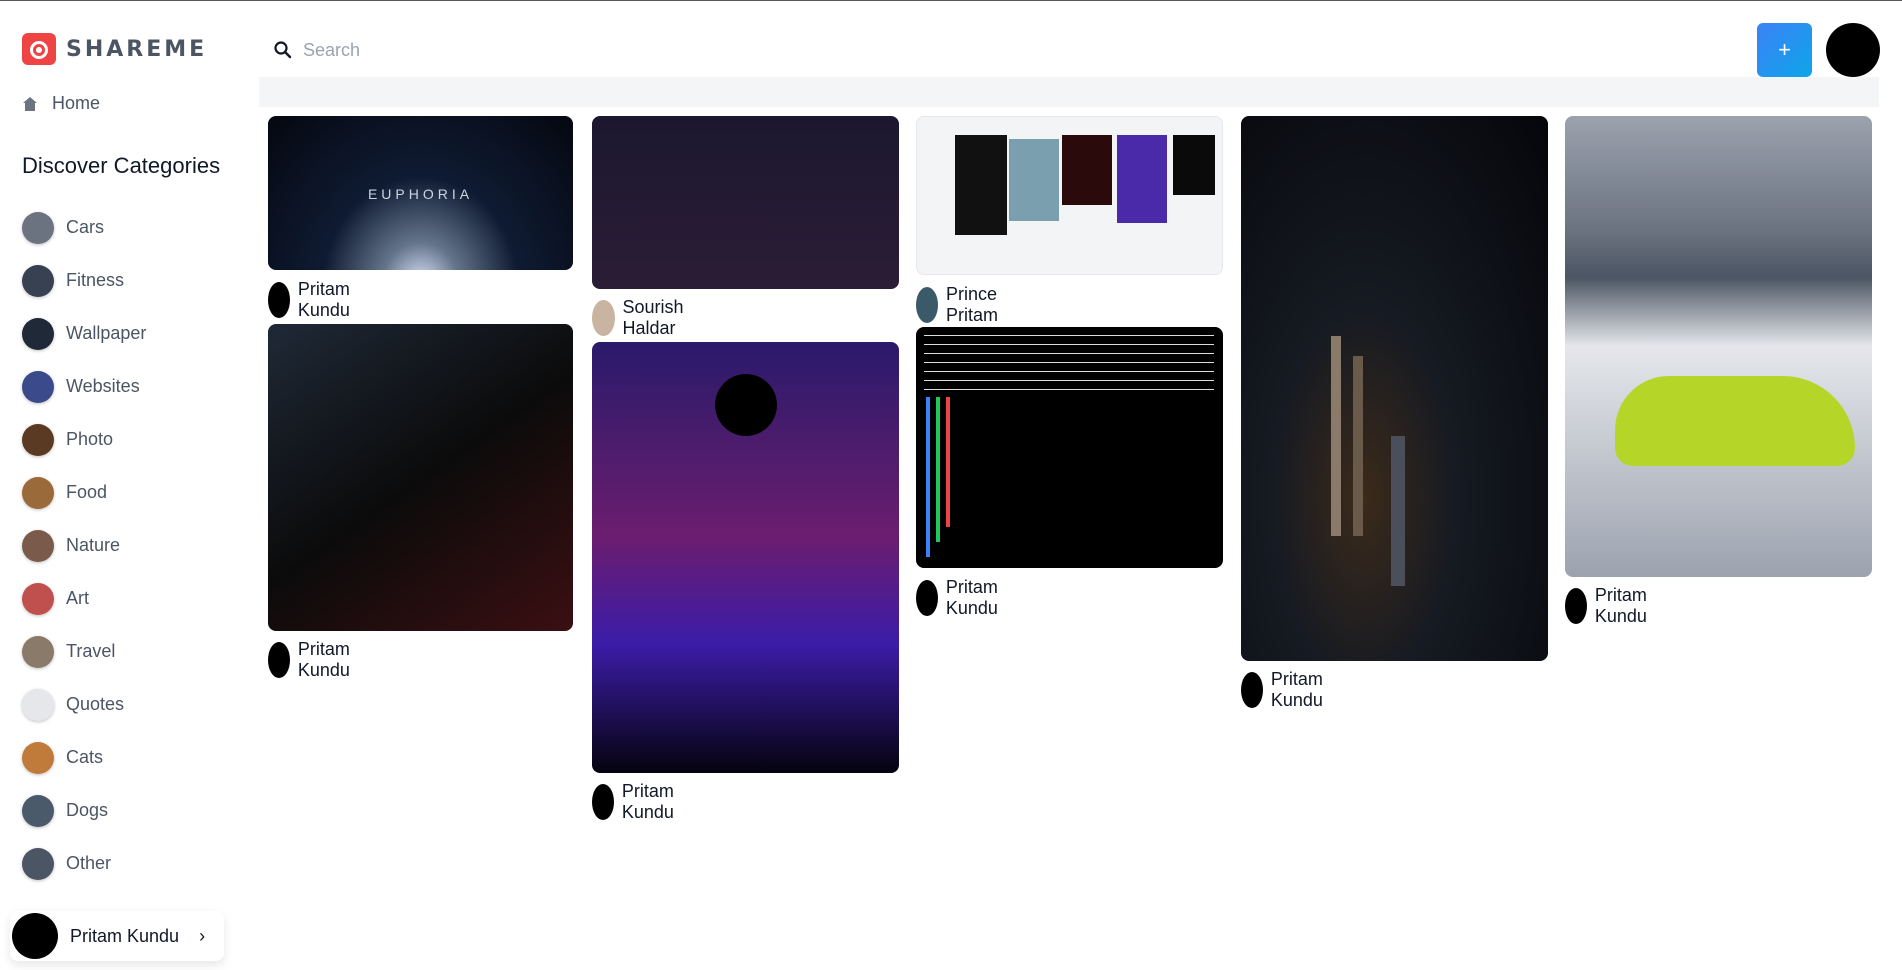 The image size is (1902, 970). What do you see at coordinates (39, 49) in the screenshot?
I see `camera-logo-icon` at bounding box center [39, 49].